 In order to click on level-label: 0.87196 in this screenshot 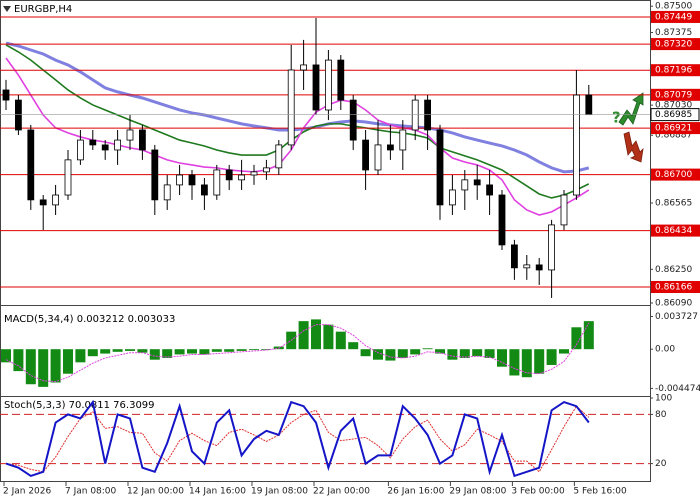, I will do `click(673, 71)`.